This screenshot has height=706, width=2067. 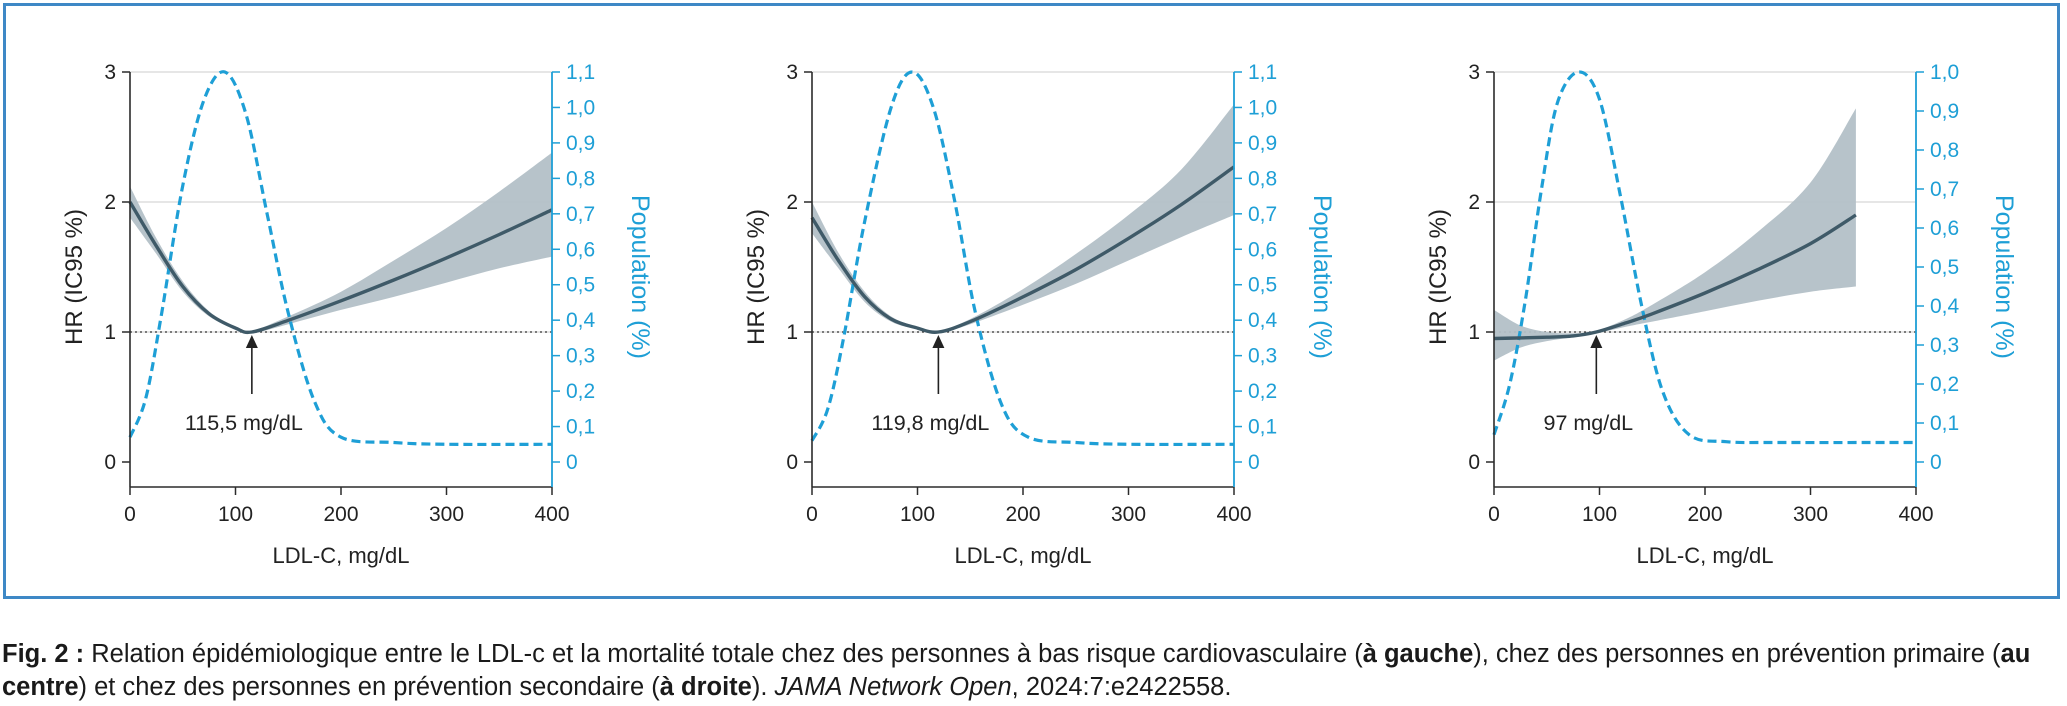 I want to click on annotation-label: 97 mg/dL, so click(x=1589, y=423).